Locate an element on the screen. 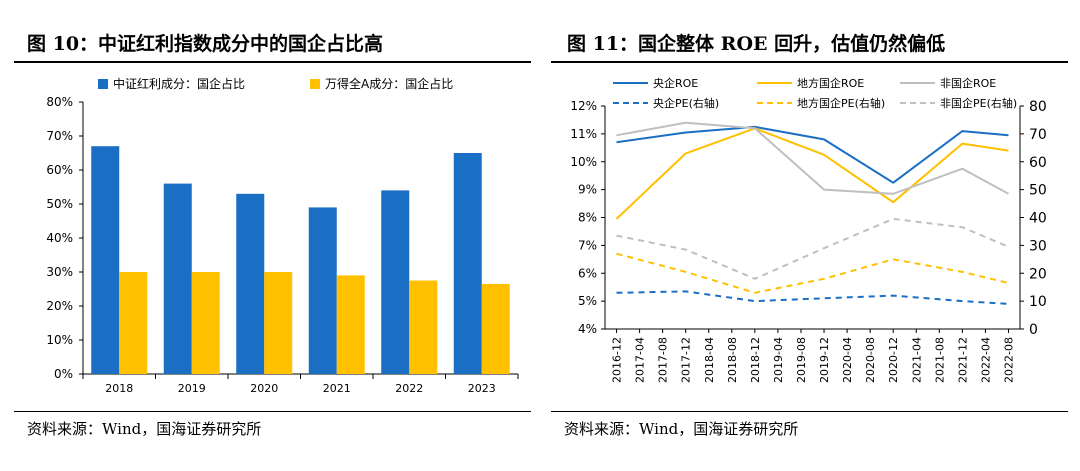 This screenshot has height=471, width=1080. right-y-tick-label: 40 is located at coordinates (1038, 219).